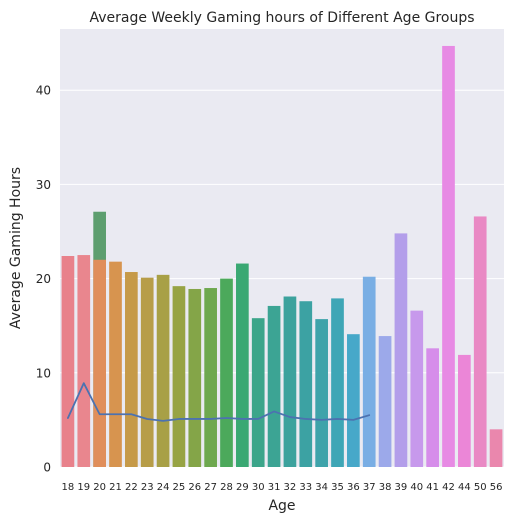  Describe the element at coordinates (281, 506) in the screenshot. I see `x-axis-label: Age` at that location.